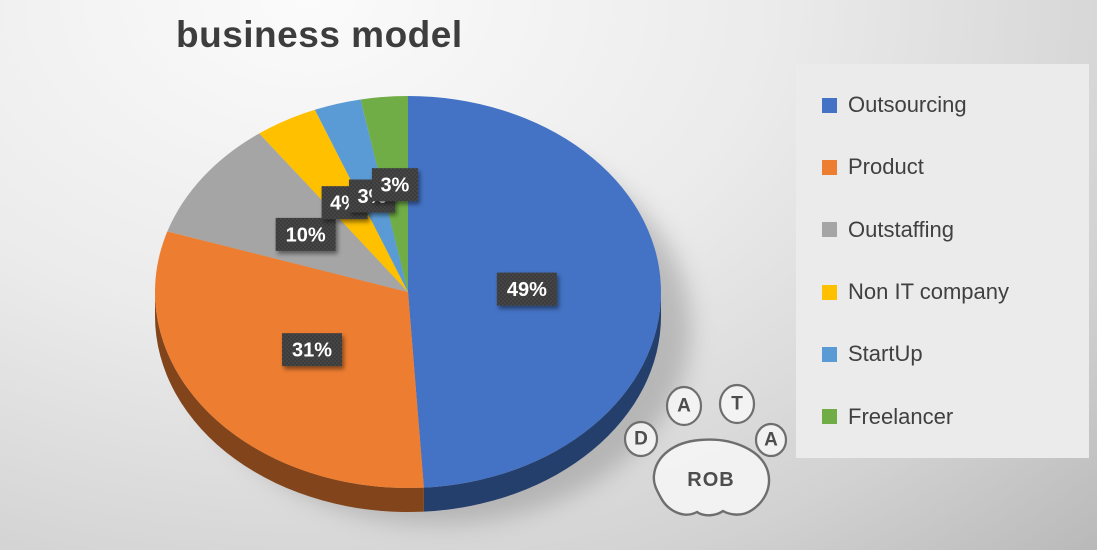 This screenshot has height=550, width=1097. I want to click on pie-slice-outstaffing, so click(287, 212).